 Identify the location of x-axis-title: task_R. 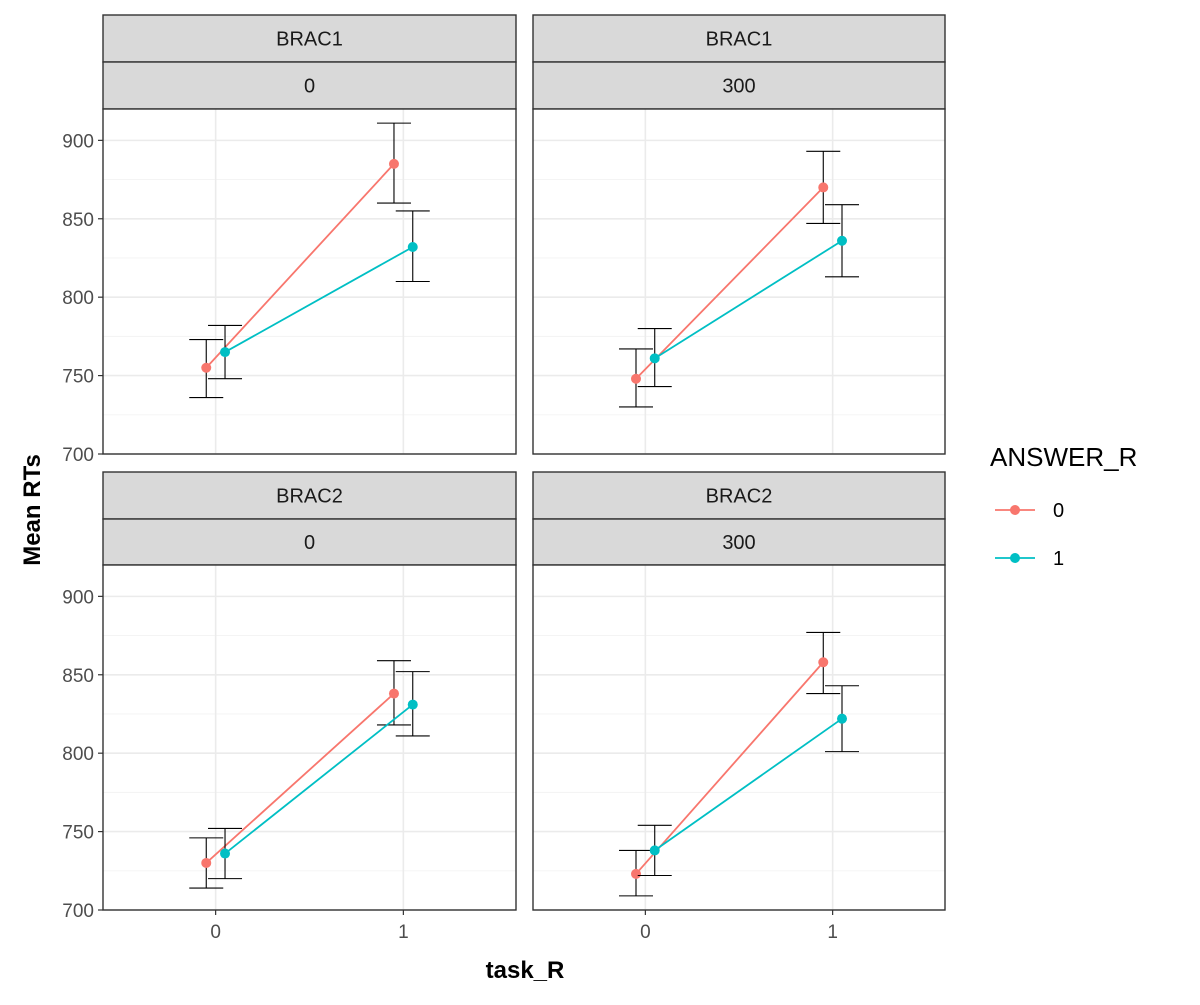
(525, 970).